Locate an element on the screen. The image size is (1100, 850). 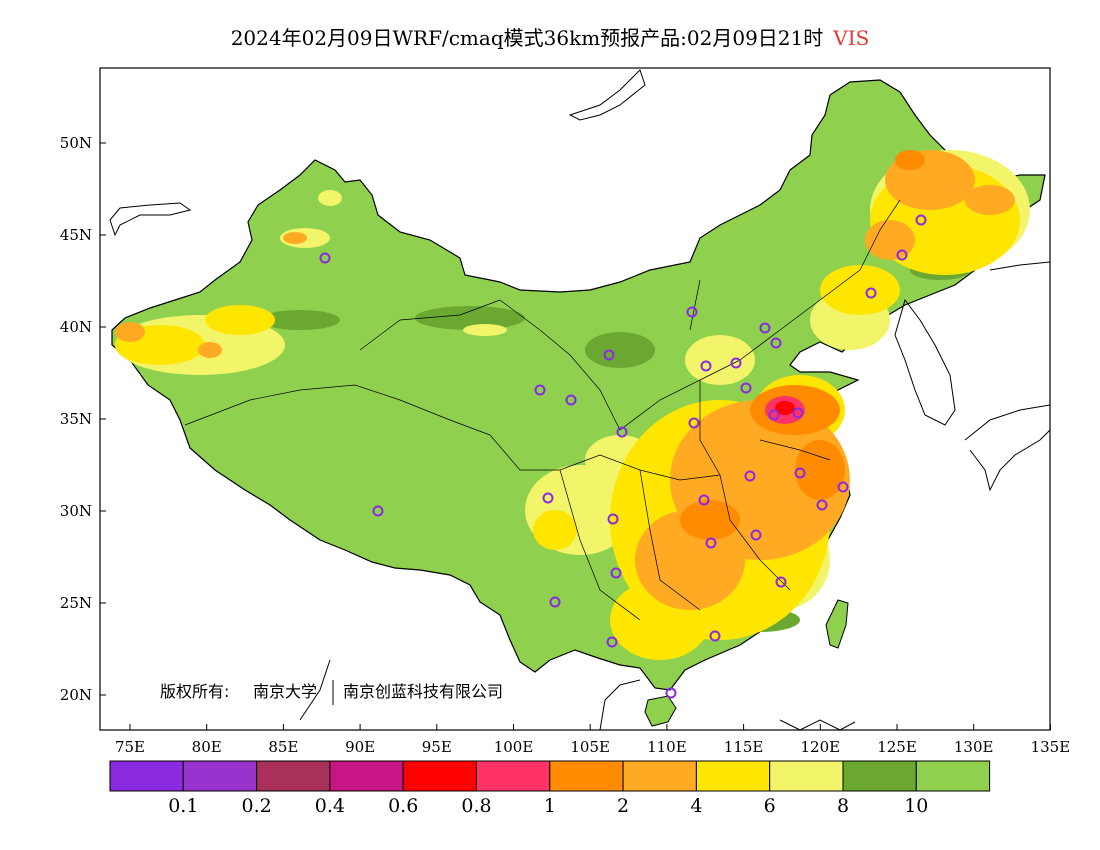
legend-label: 10 is located at coordinates (916, 806).